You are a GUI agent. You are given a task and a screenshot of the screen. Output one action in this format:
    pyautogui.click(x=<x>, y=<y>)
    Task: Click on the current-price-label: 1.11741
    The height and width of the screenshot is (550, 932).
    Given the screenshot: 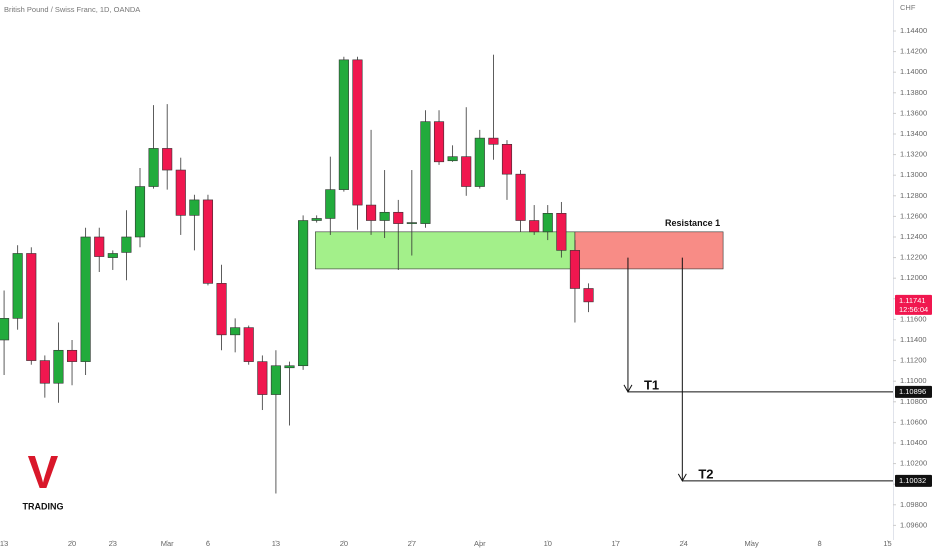 What is the action you would take?
    pyautogui.click(x=912, y=300)
    